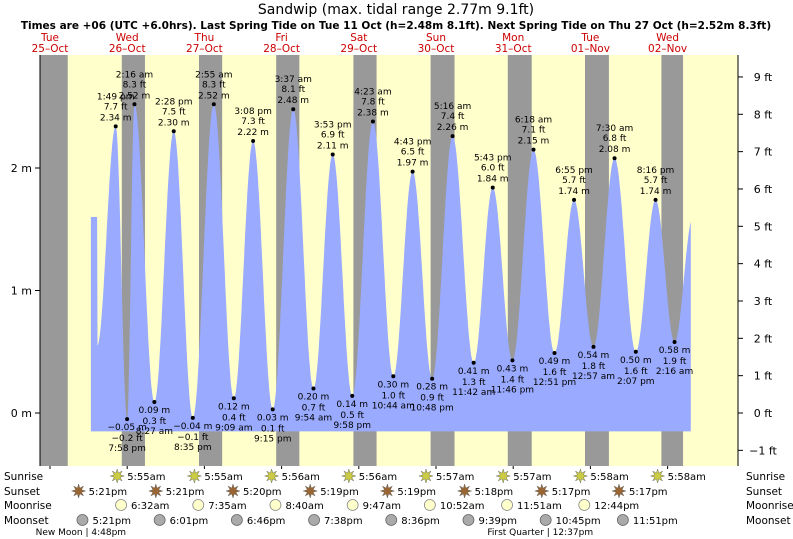 The image size is (793, 539). Describe the element at coordinates (763, 301) in the screenshot. I see `right-tick-label: 3 ft` at that location.